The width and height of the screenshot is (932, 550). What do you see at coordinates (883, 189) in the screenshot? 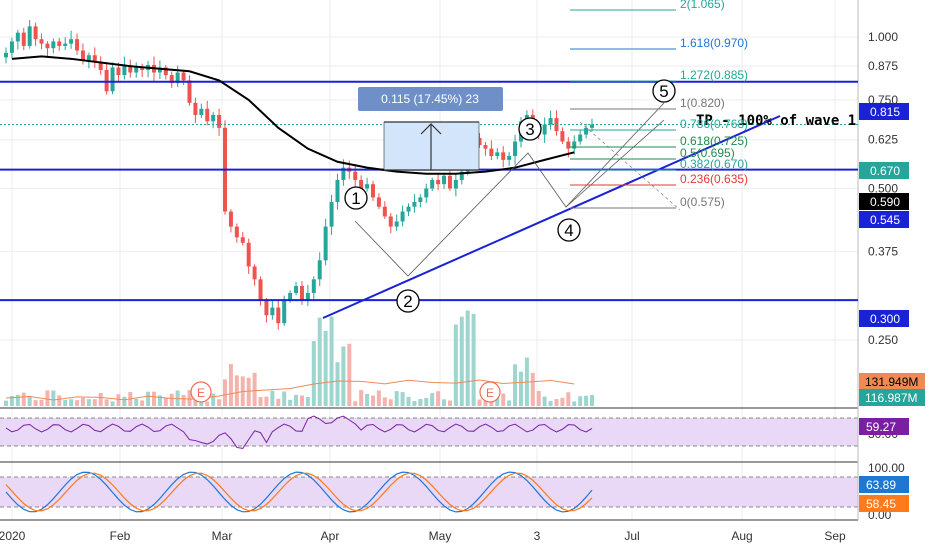
I see `y-tick-label: 0.500` at bounding box center [883, 189].